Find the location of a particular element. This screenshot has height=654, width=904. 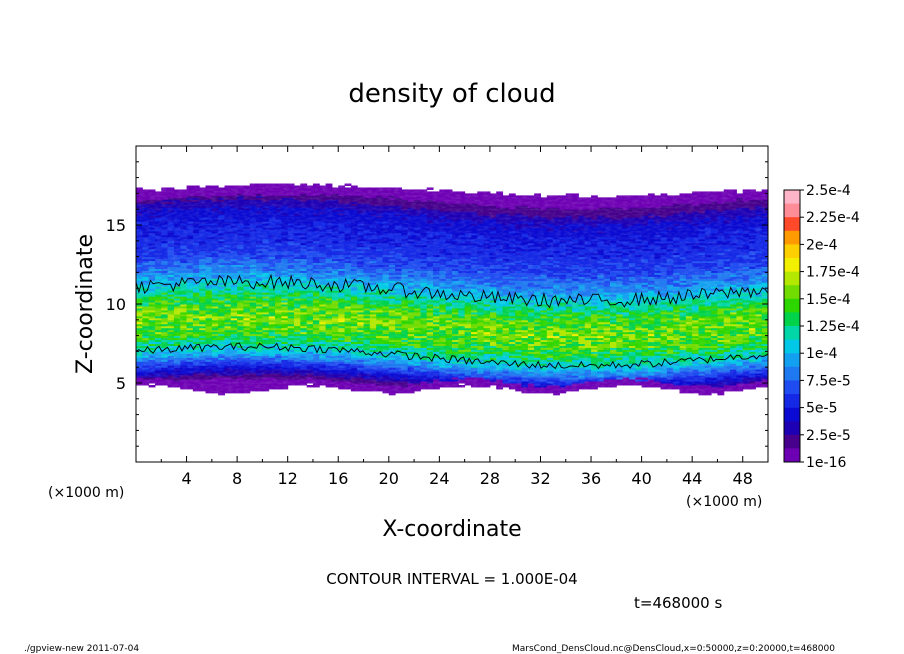

chart-title: density of cloud is located at coordinates (451, 94).